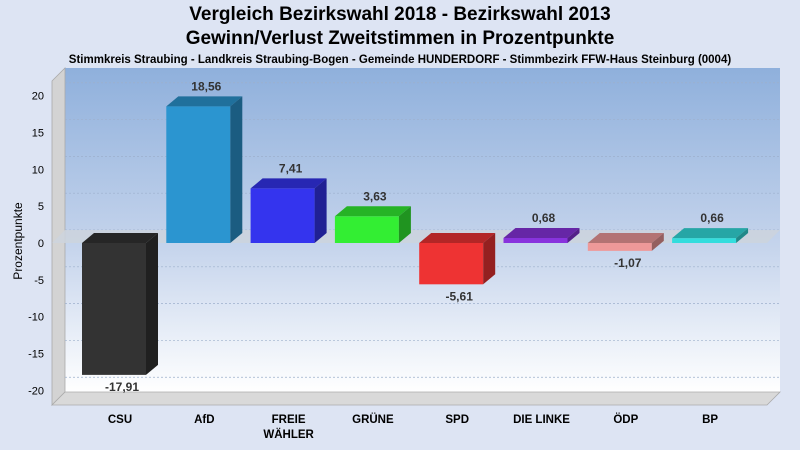  I want to click on category-label: SPD, so click(457, 420).